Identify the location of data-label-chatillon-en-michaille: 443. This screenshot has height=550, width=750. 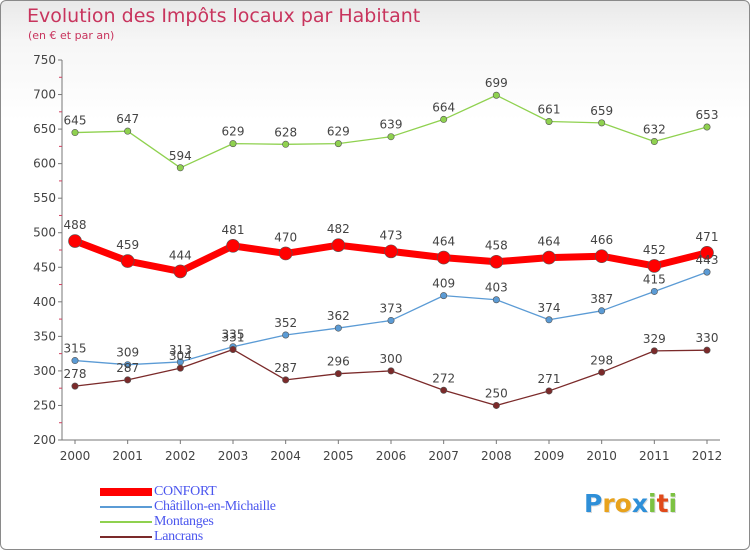
(707, 260).